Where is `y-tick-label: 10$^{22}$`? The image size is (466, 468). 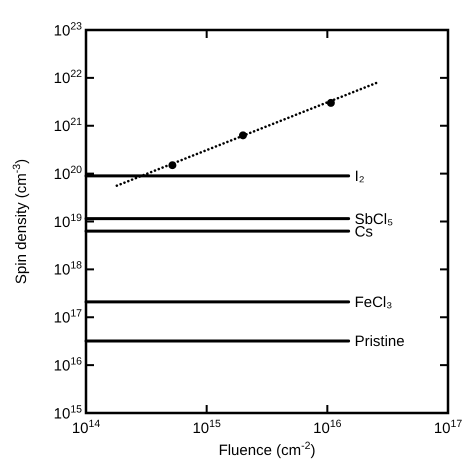
y-tick-label: 10$^{22}$ is located at coordinates (68, 78).